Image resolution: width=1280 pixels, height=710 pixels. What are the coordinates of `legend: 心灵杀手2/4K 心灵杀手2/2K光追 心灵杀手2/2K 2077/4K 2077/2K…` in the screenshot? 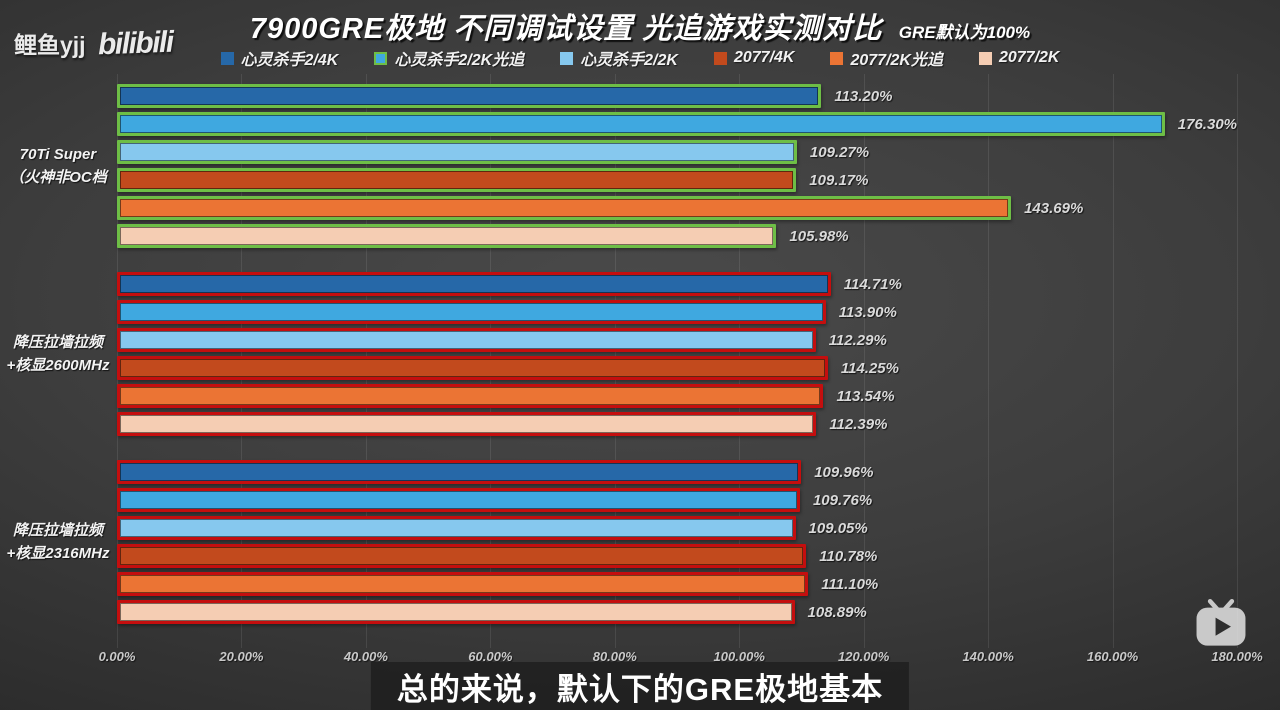 It's located at (640, 58).